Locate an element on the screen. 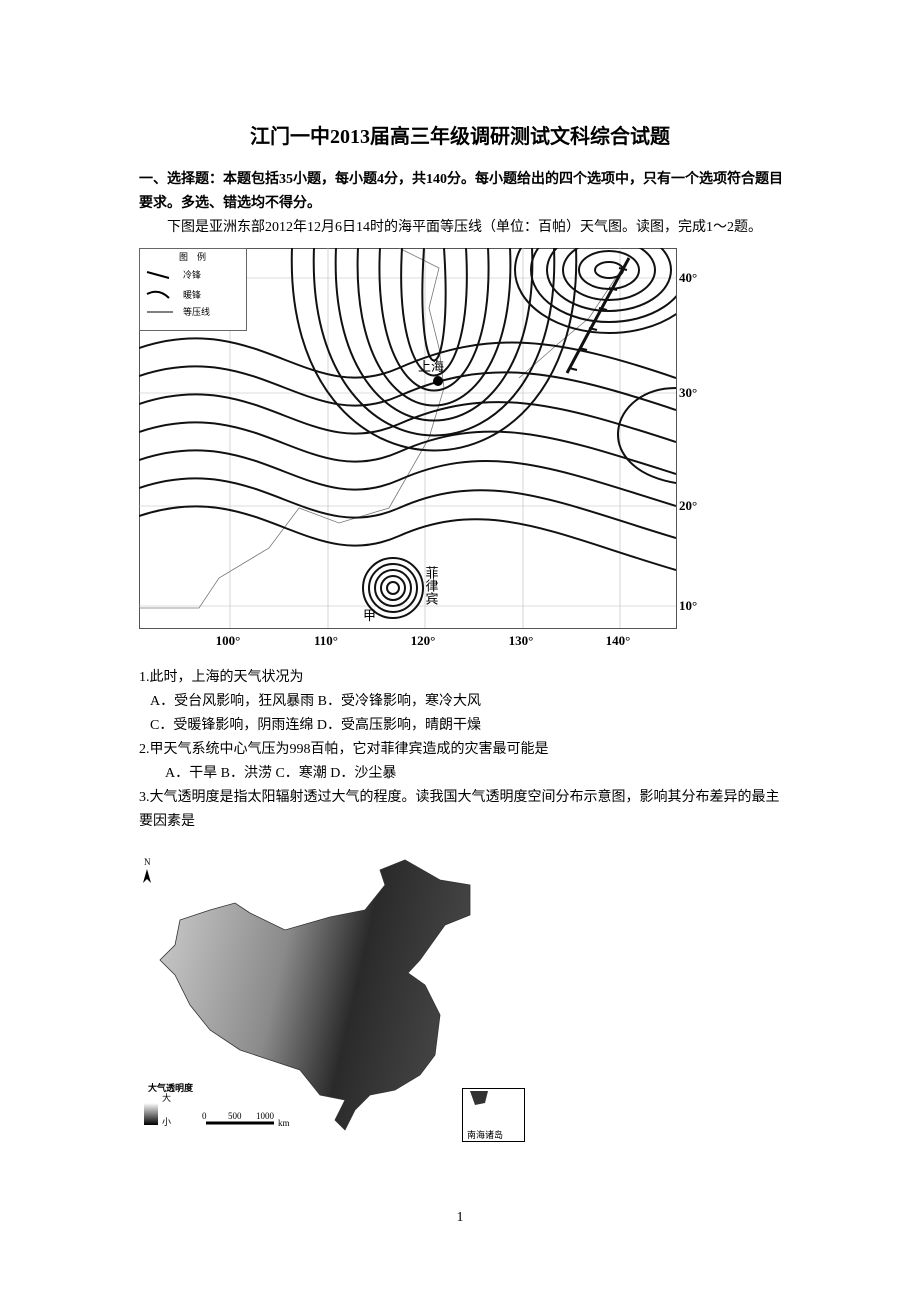 The width and height of the screenshot is (920, 1302). question-stem: 2.甲天气系统中心气压为998百帕，它对菲律宾造成的灾害最可能是 is located at coordinates (344, 749).